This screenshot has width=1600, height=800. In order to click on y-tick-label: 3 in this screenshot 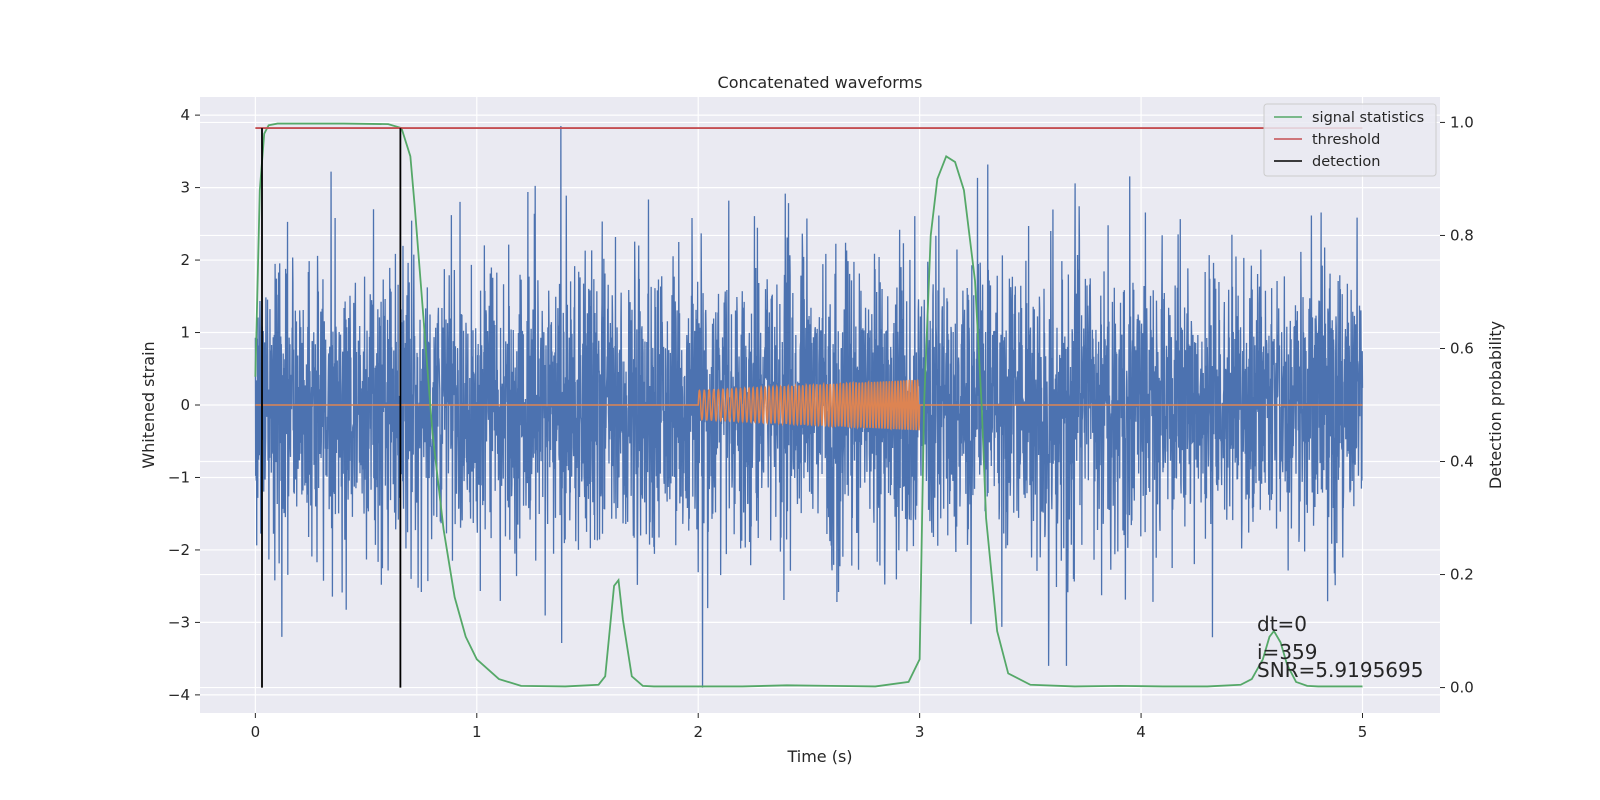, I will do `click(185, 188)`.